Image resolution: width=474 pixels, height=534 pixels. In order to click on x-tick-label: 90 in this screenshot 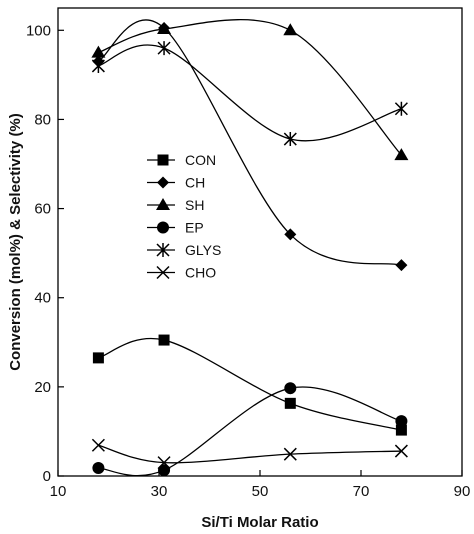, I will do `click(462, 491)`.